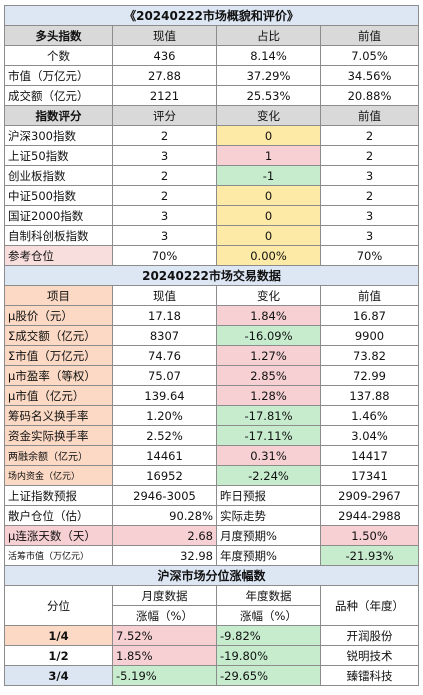 The image size is (423, 695). Describe the element at coordinates (164, 535) in the screenshot. I see `value-cell: 2.68` at that location.